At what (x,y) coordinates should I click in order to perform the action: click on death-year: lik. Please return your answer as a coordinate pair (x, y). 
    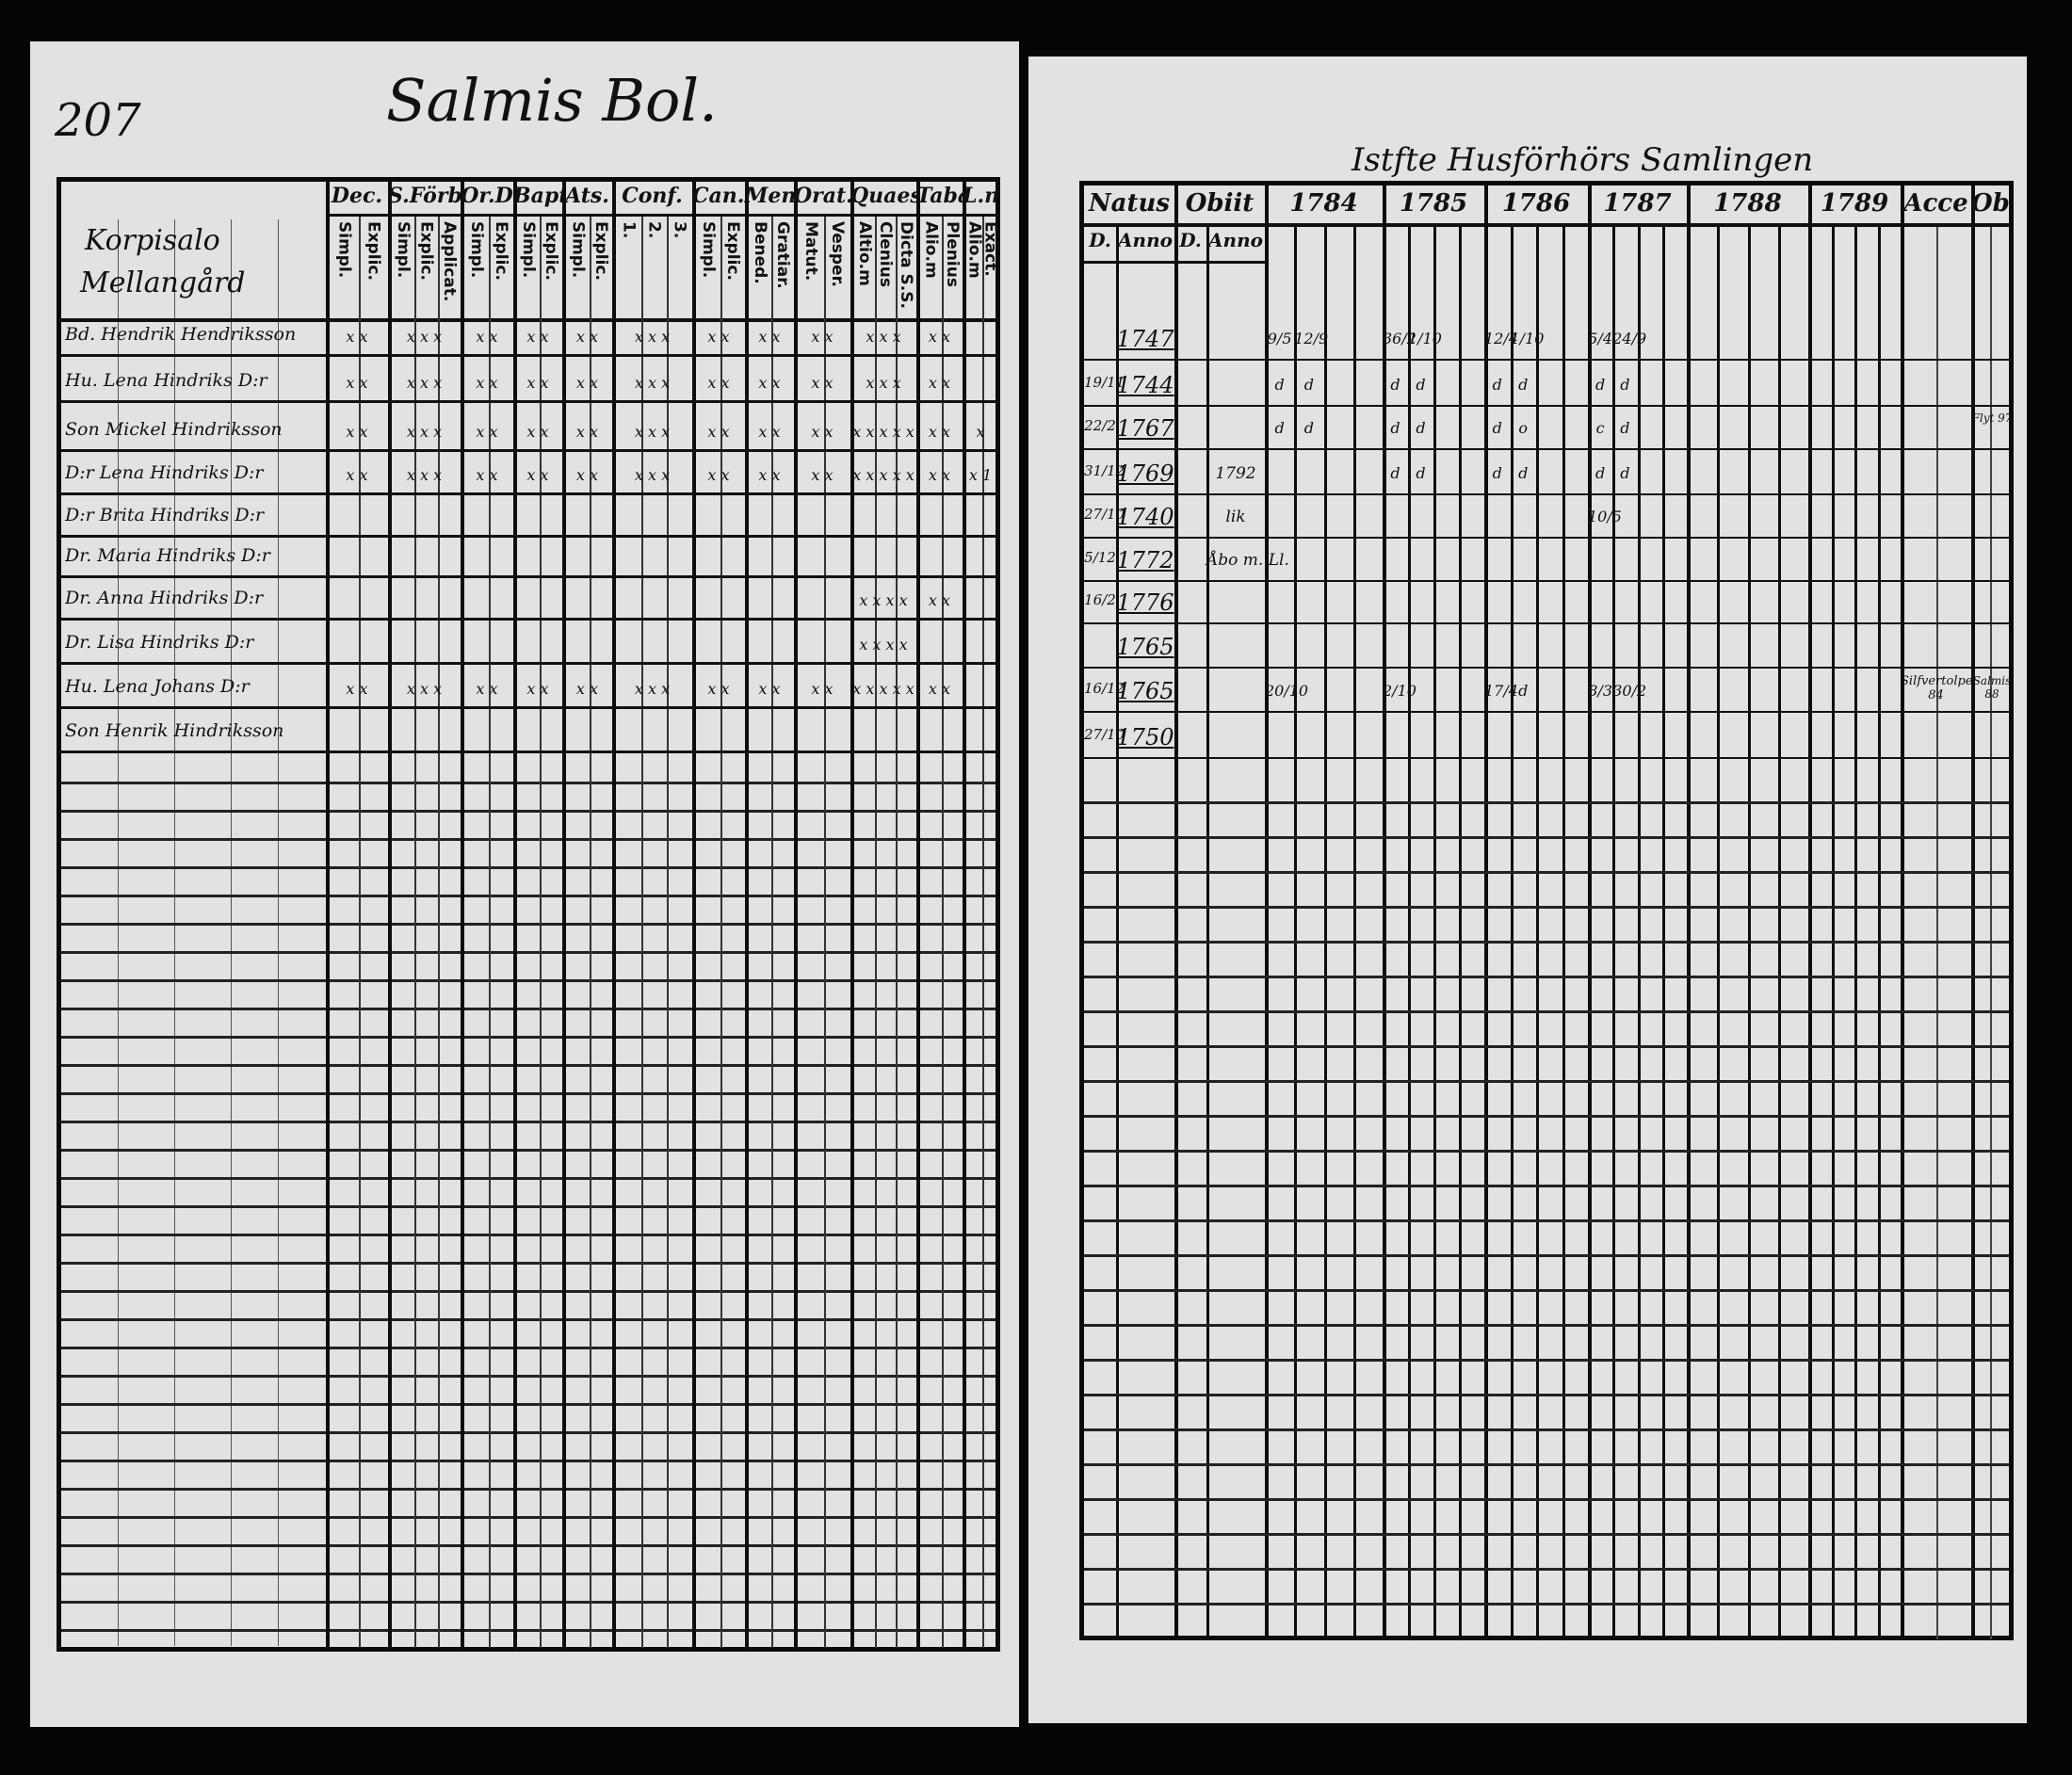
    Looking at the image, I should click on (1235, 517).